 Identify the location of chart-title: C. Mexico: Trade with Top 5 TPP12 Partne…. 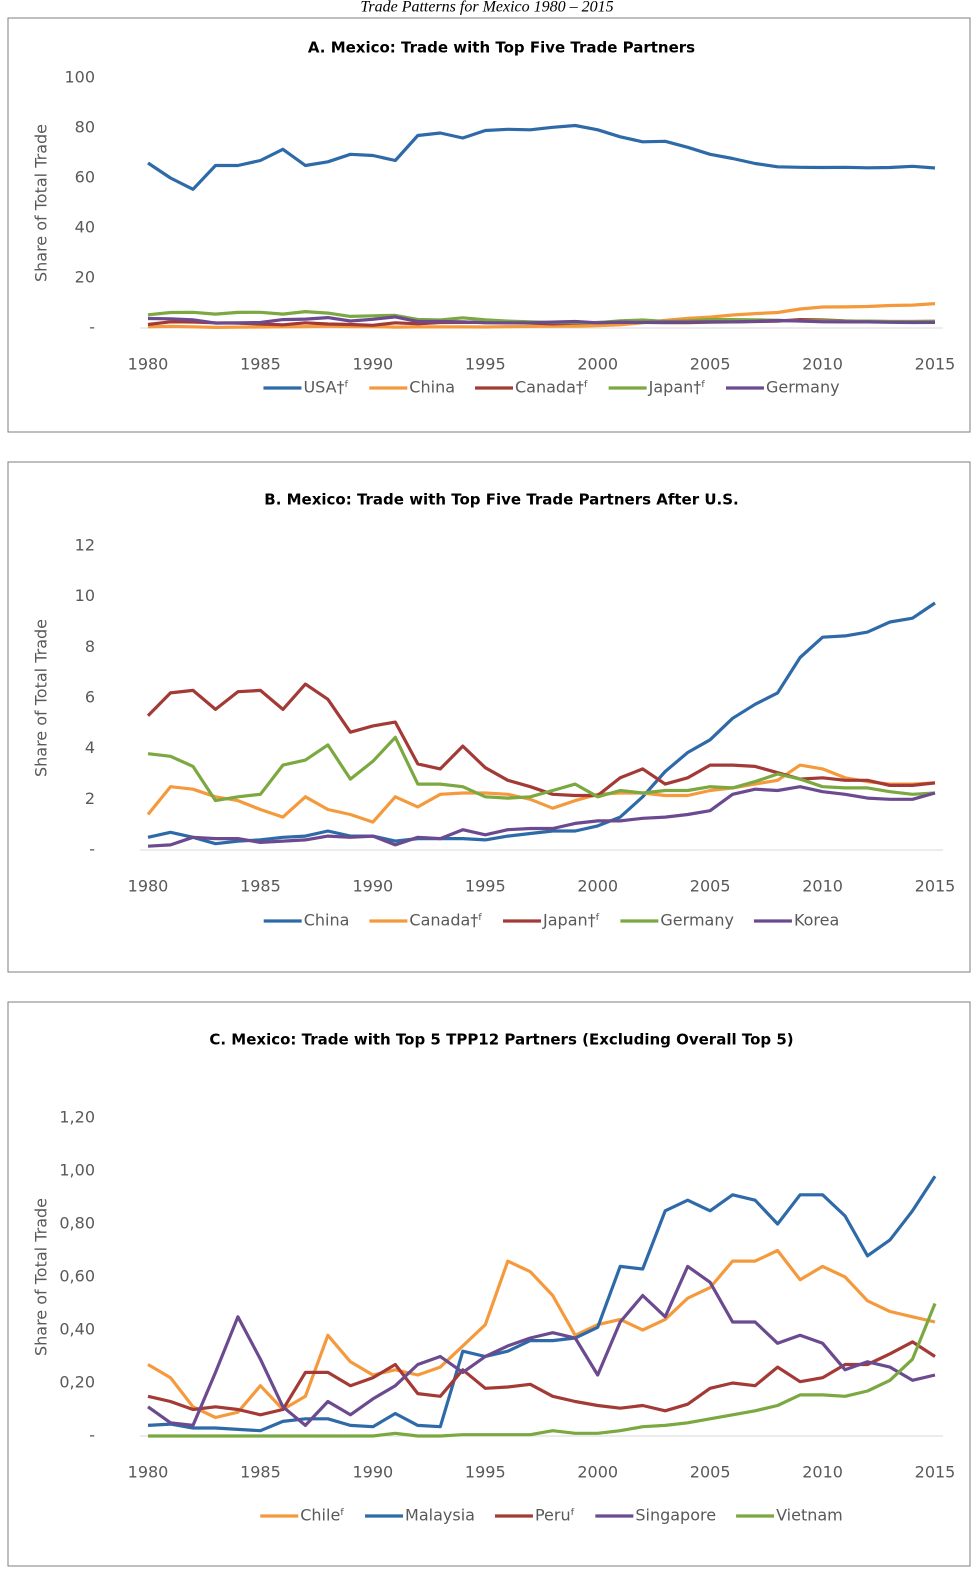
(501, 1040).